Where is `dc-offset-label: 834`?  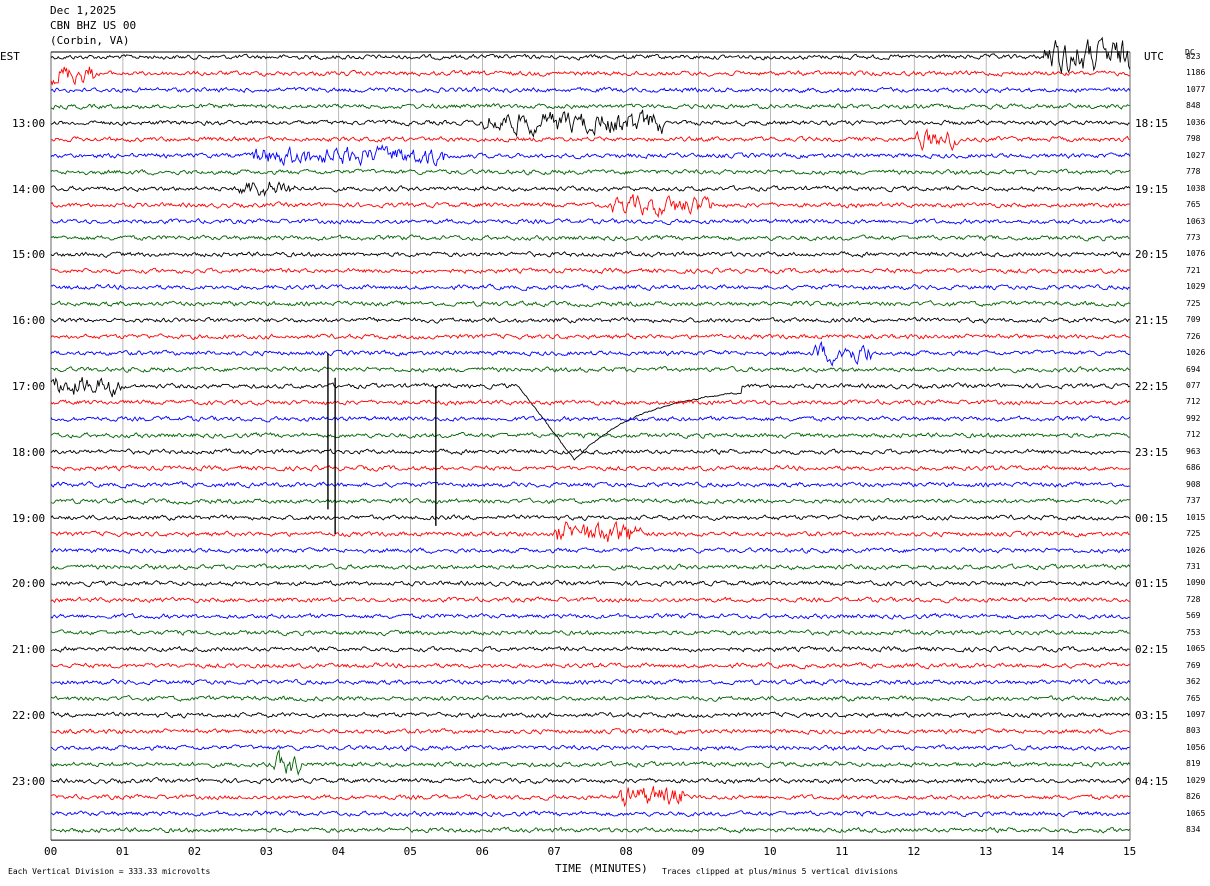 dc-offset-label: 834 is located at coordinates (1193, 830).